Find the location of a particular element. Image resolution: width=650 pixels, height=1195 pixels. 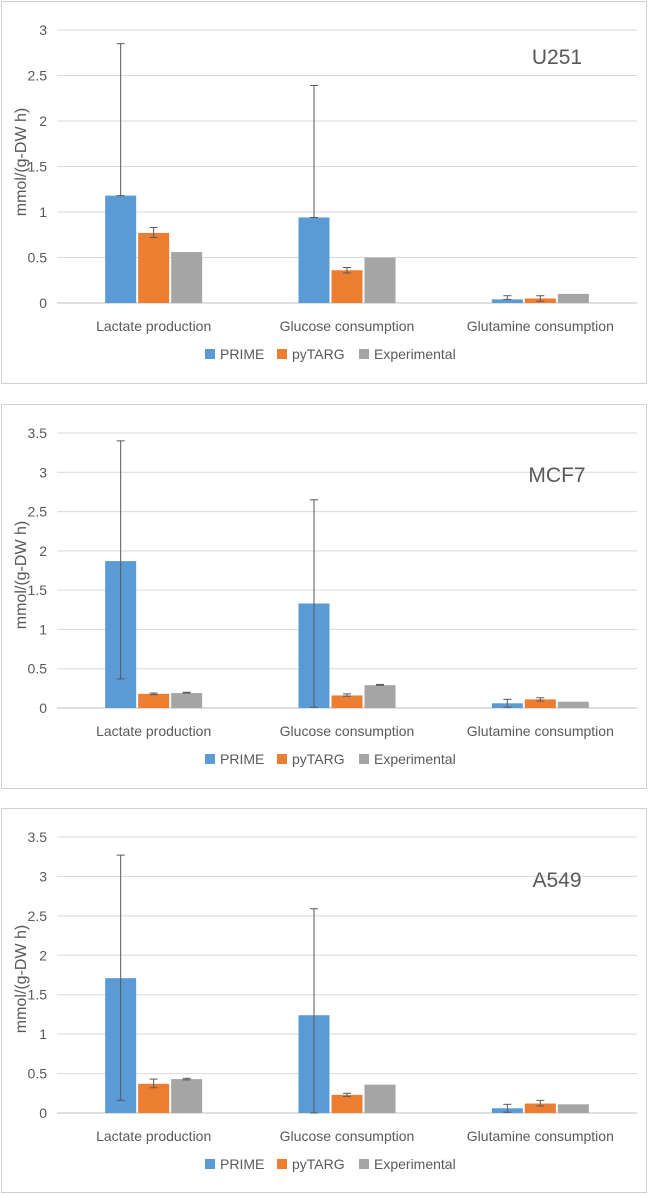

chart-title: MCF7 is located at coordinates (556, 475).